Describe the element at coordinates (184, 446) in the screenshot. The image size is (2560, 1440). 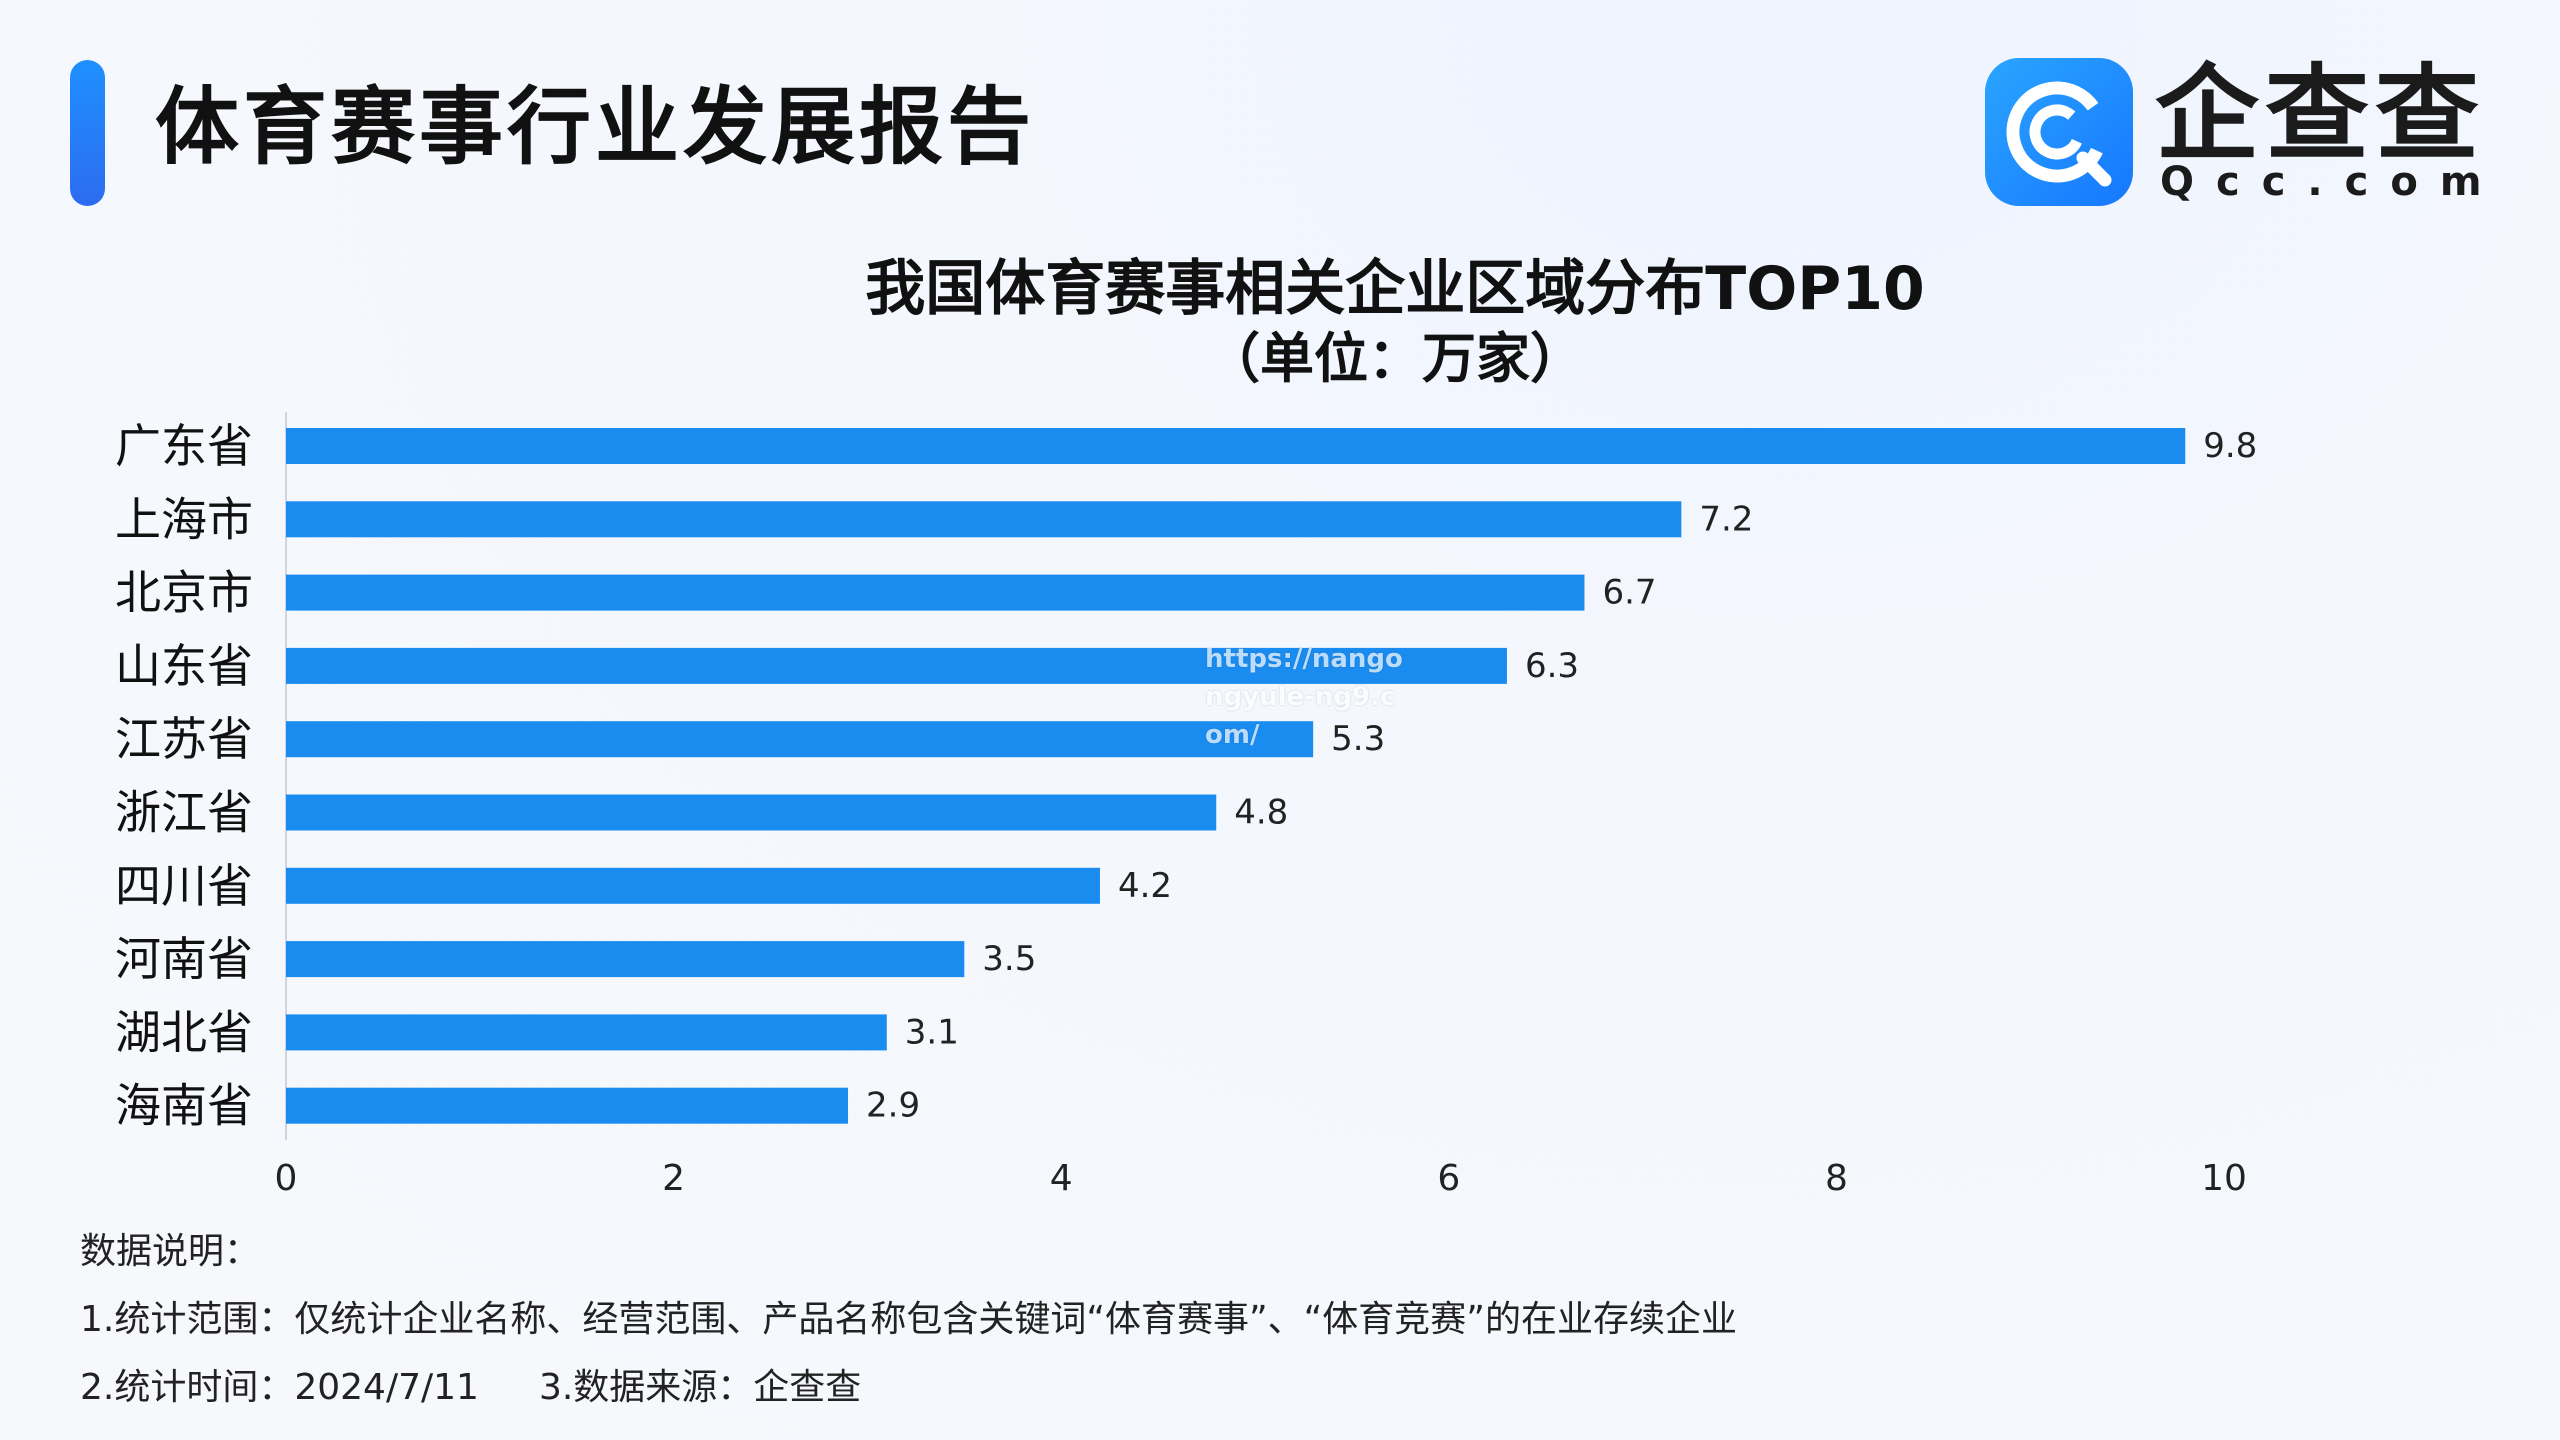
I see `category-label-1: 广东省` at that location.